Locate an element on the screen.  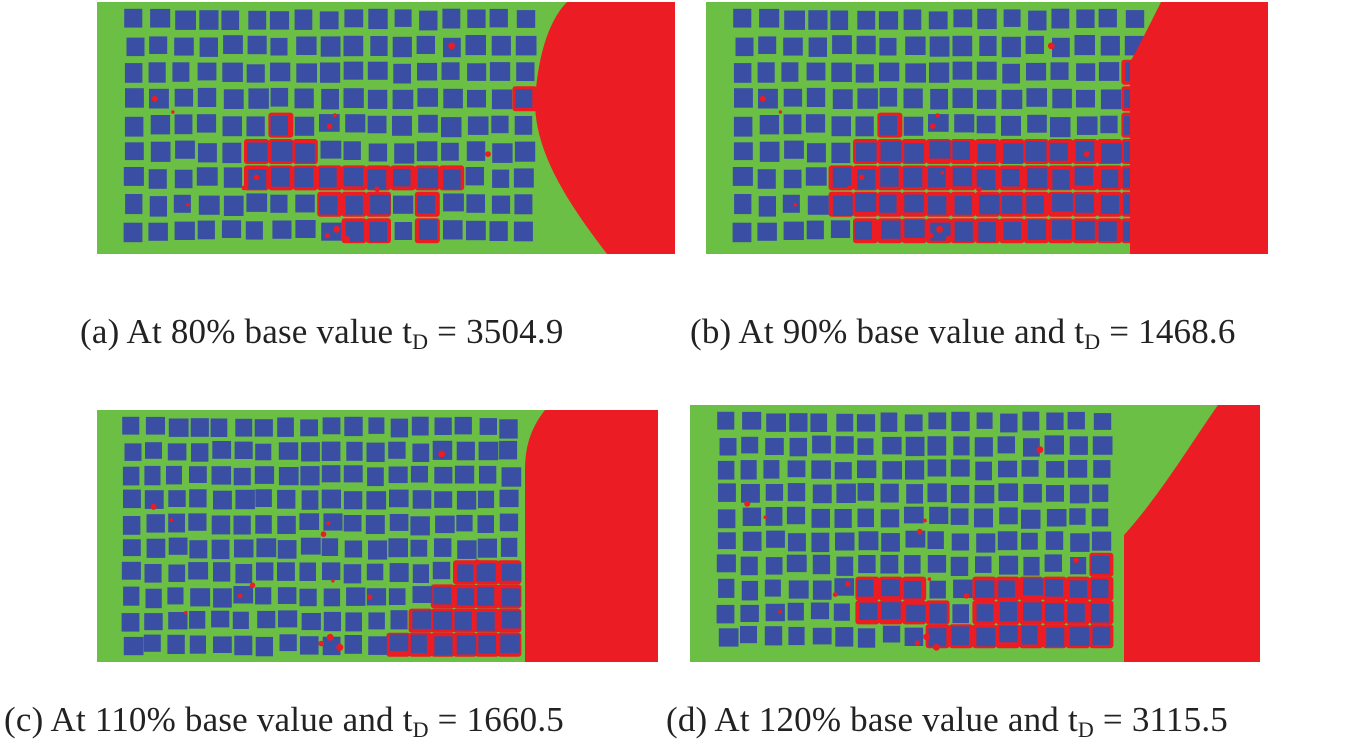
panel-a-simulation-image is located at coordinates (386, 128).